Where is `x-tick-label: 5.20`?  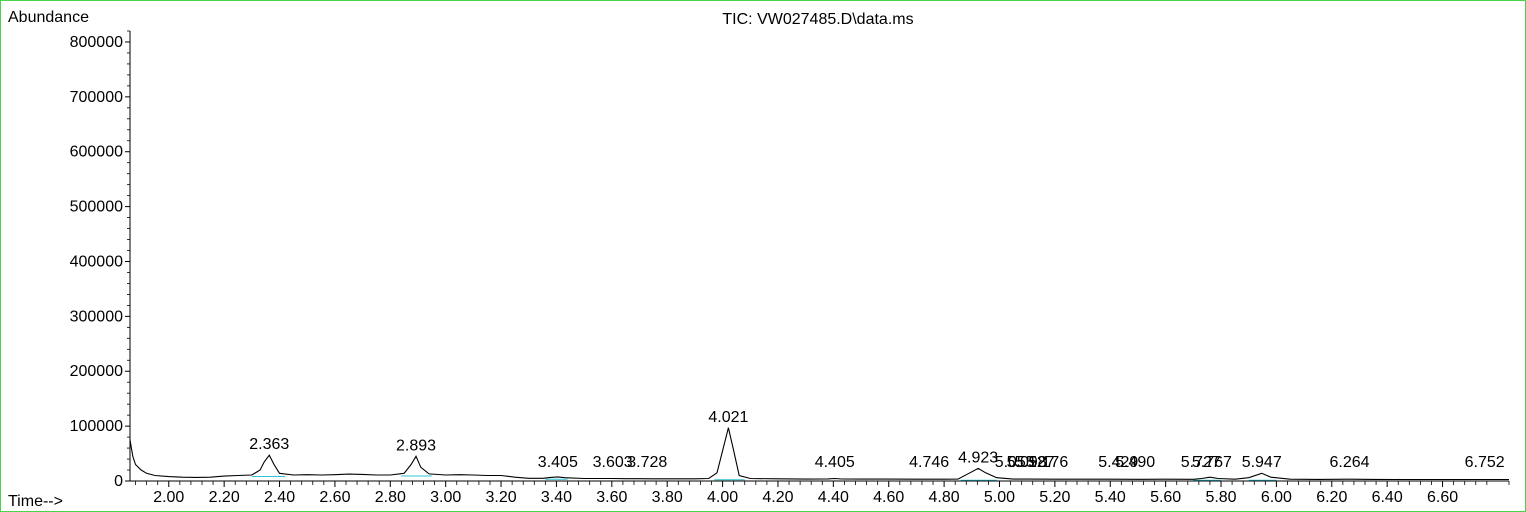
x-tick-label: 5.20 is located at coordinates (1054, 497).